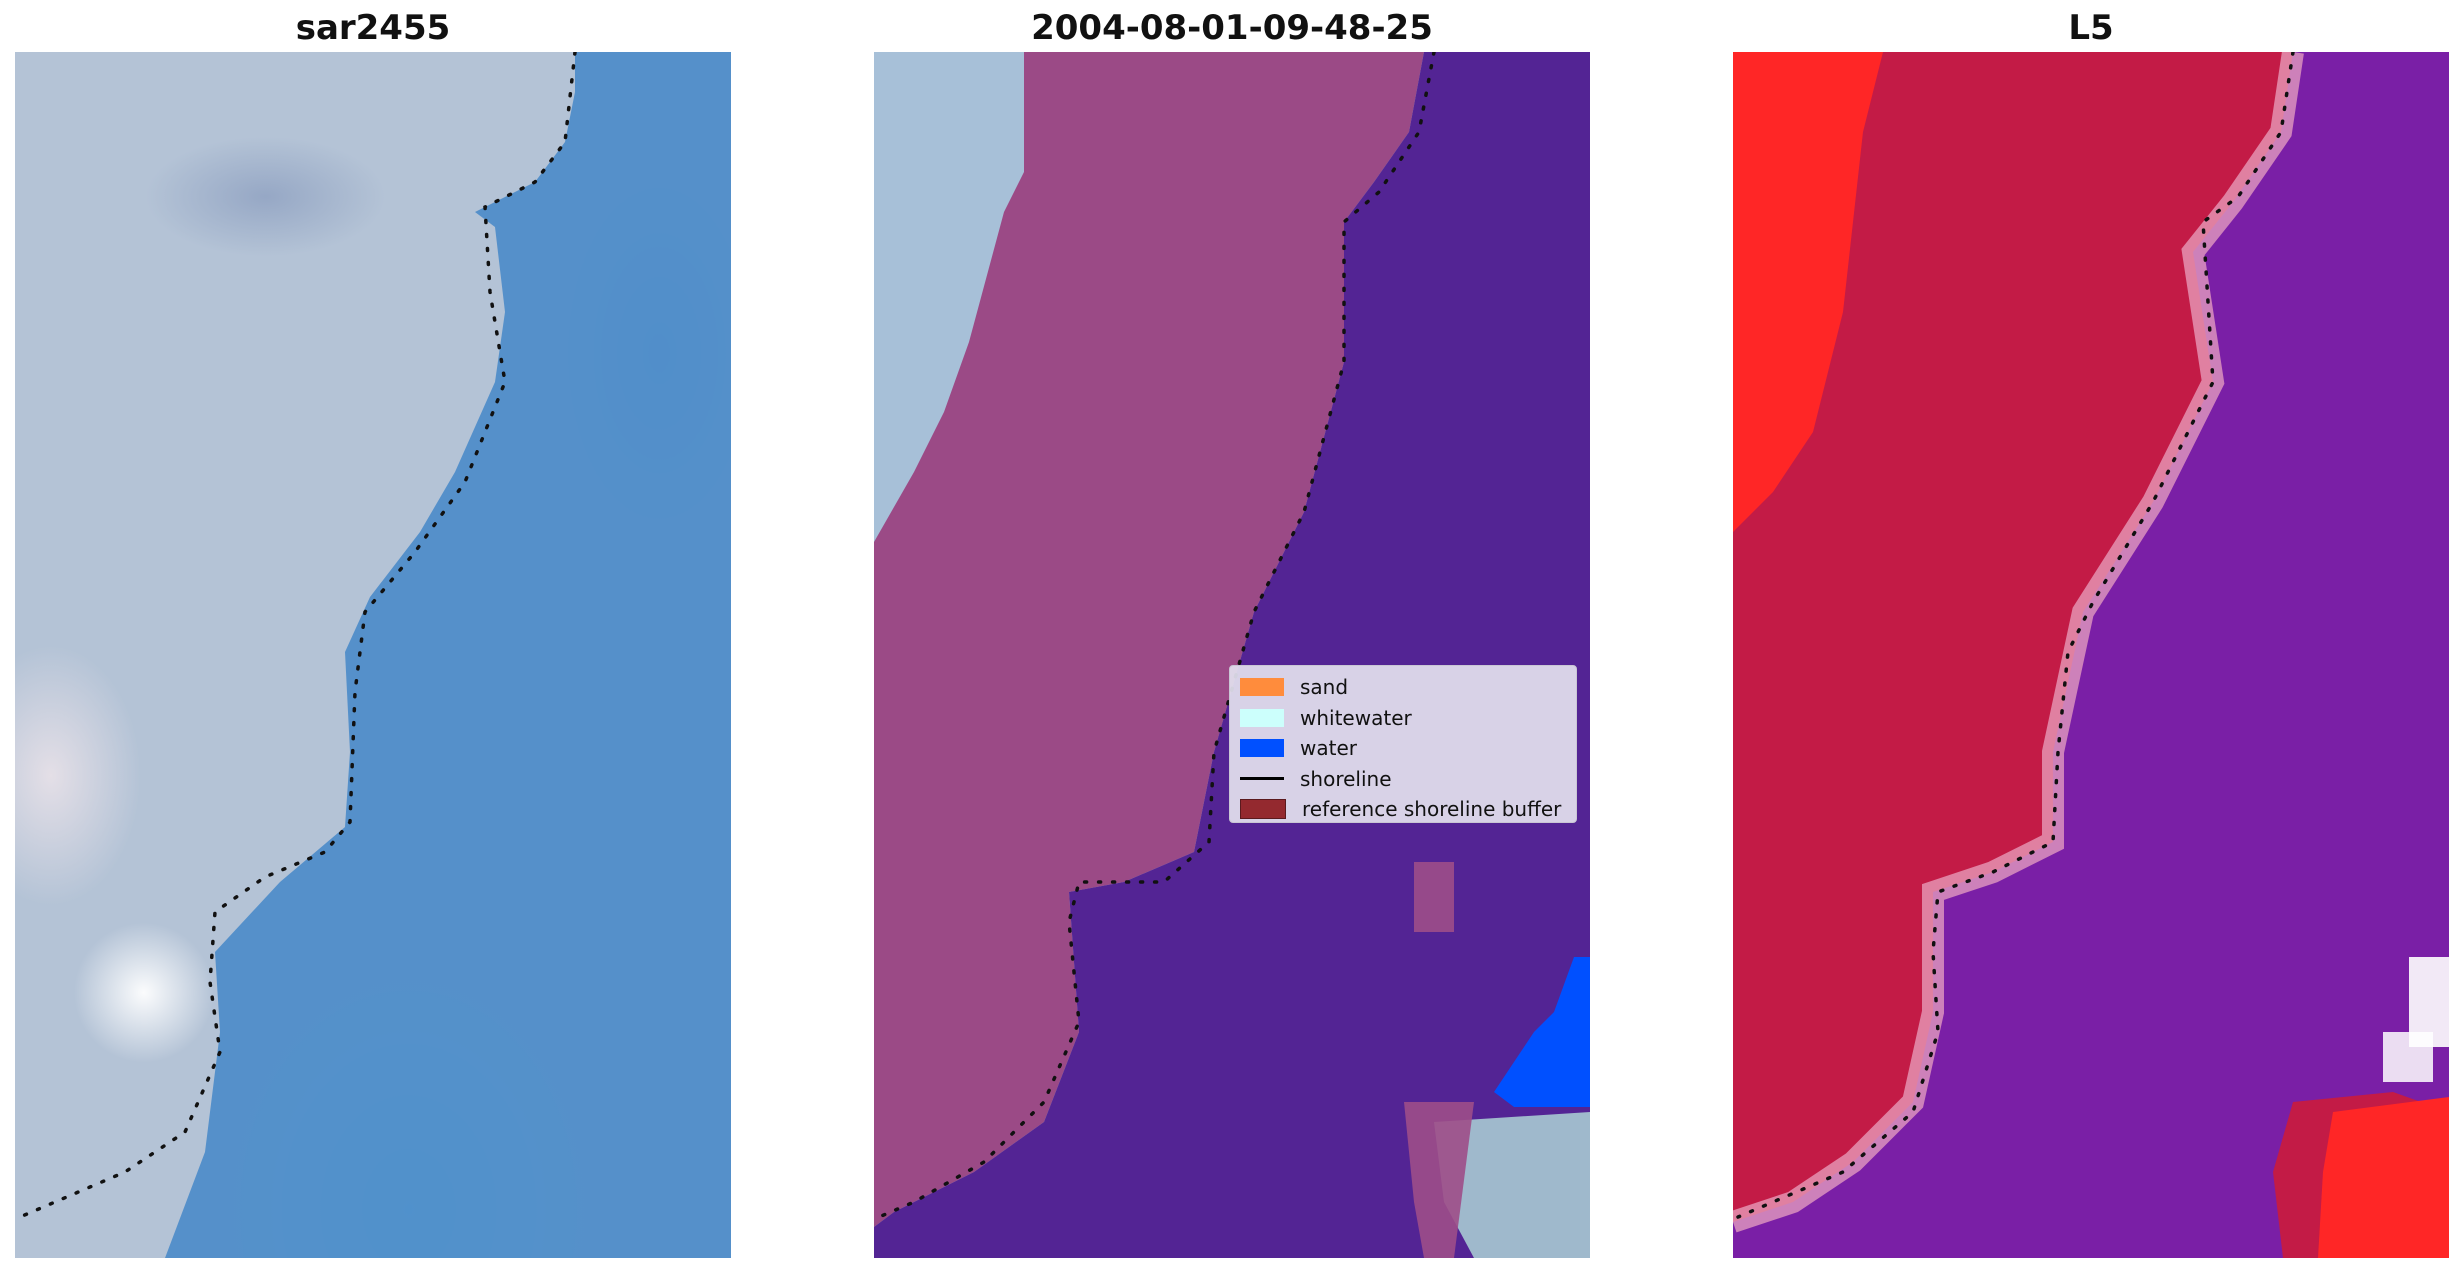 This screenshot has height=1272, width=2460. What do you see at coordinates (1328, 748) in the screenshot?
I see `legend-label: water` at bounding box center [1328, 748].